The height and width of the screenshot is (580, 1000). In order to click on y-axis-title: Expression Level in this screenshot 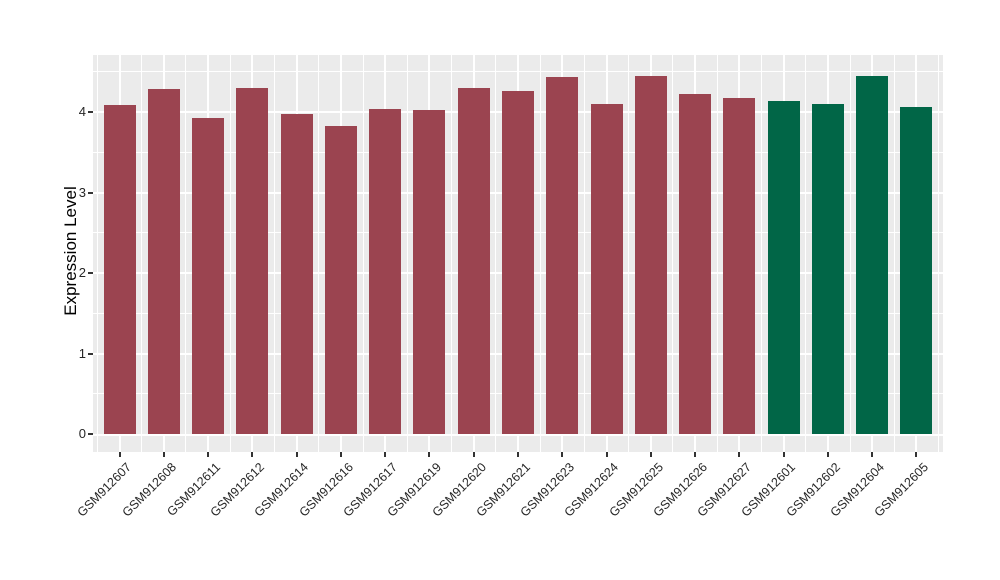, I will do `click(70, 251)`.